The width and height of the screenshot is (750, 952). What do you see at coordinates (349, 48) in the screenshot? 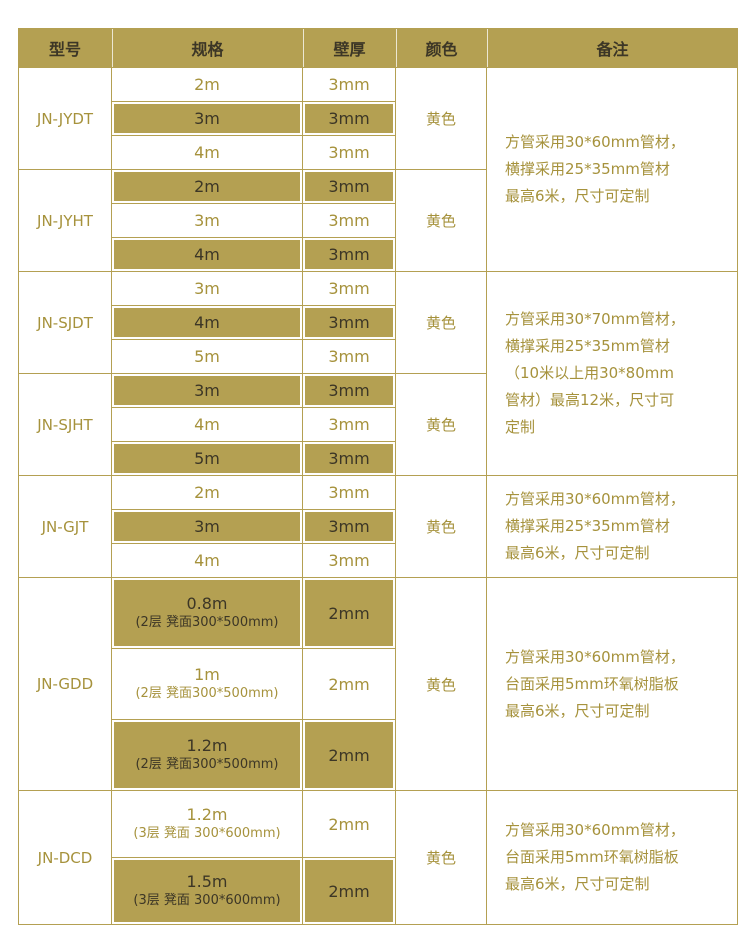
I see `column-header-thickness: 壁厚` at bounding box center [349, 48].